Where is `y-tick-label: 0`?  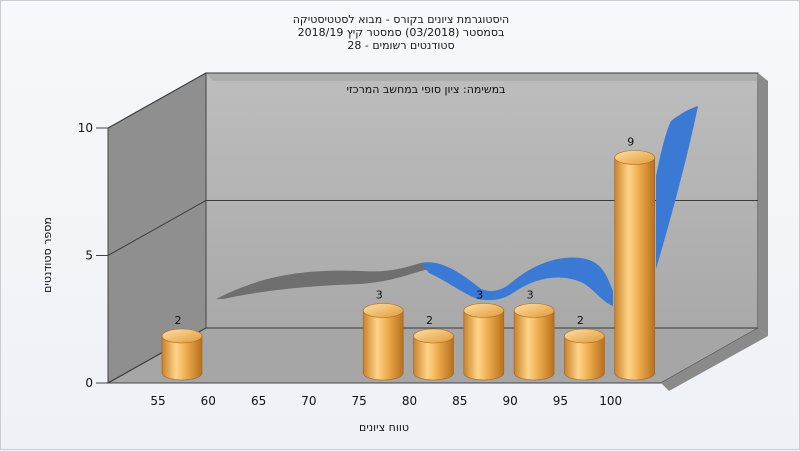 y-tick-label: 0 is located at coordinates (89, 383).